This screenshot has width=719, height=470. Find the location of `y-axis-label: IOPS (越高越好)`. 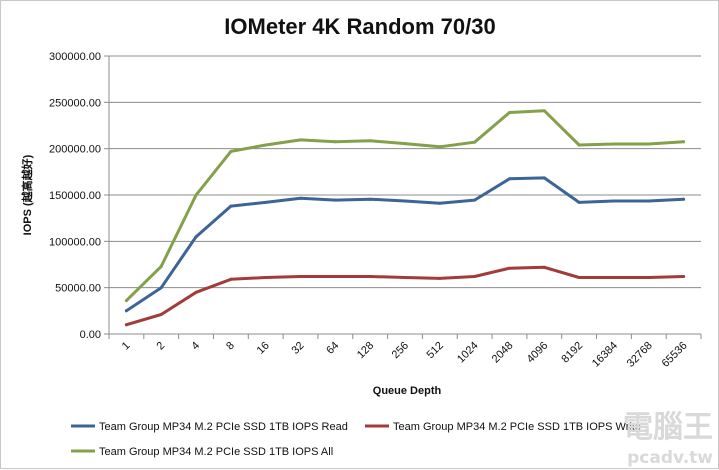

y-axis-label: IOPS (越高越好) is located at coordinates (27, 194).